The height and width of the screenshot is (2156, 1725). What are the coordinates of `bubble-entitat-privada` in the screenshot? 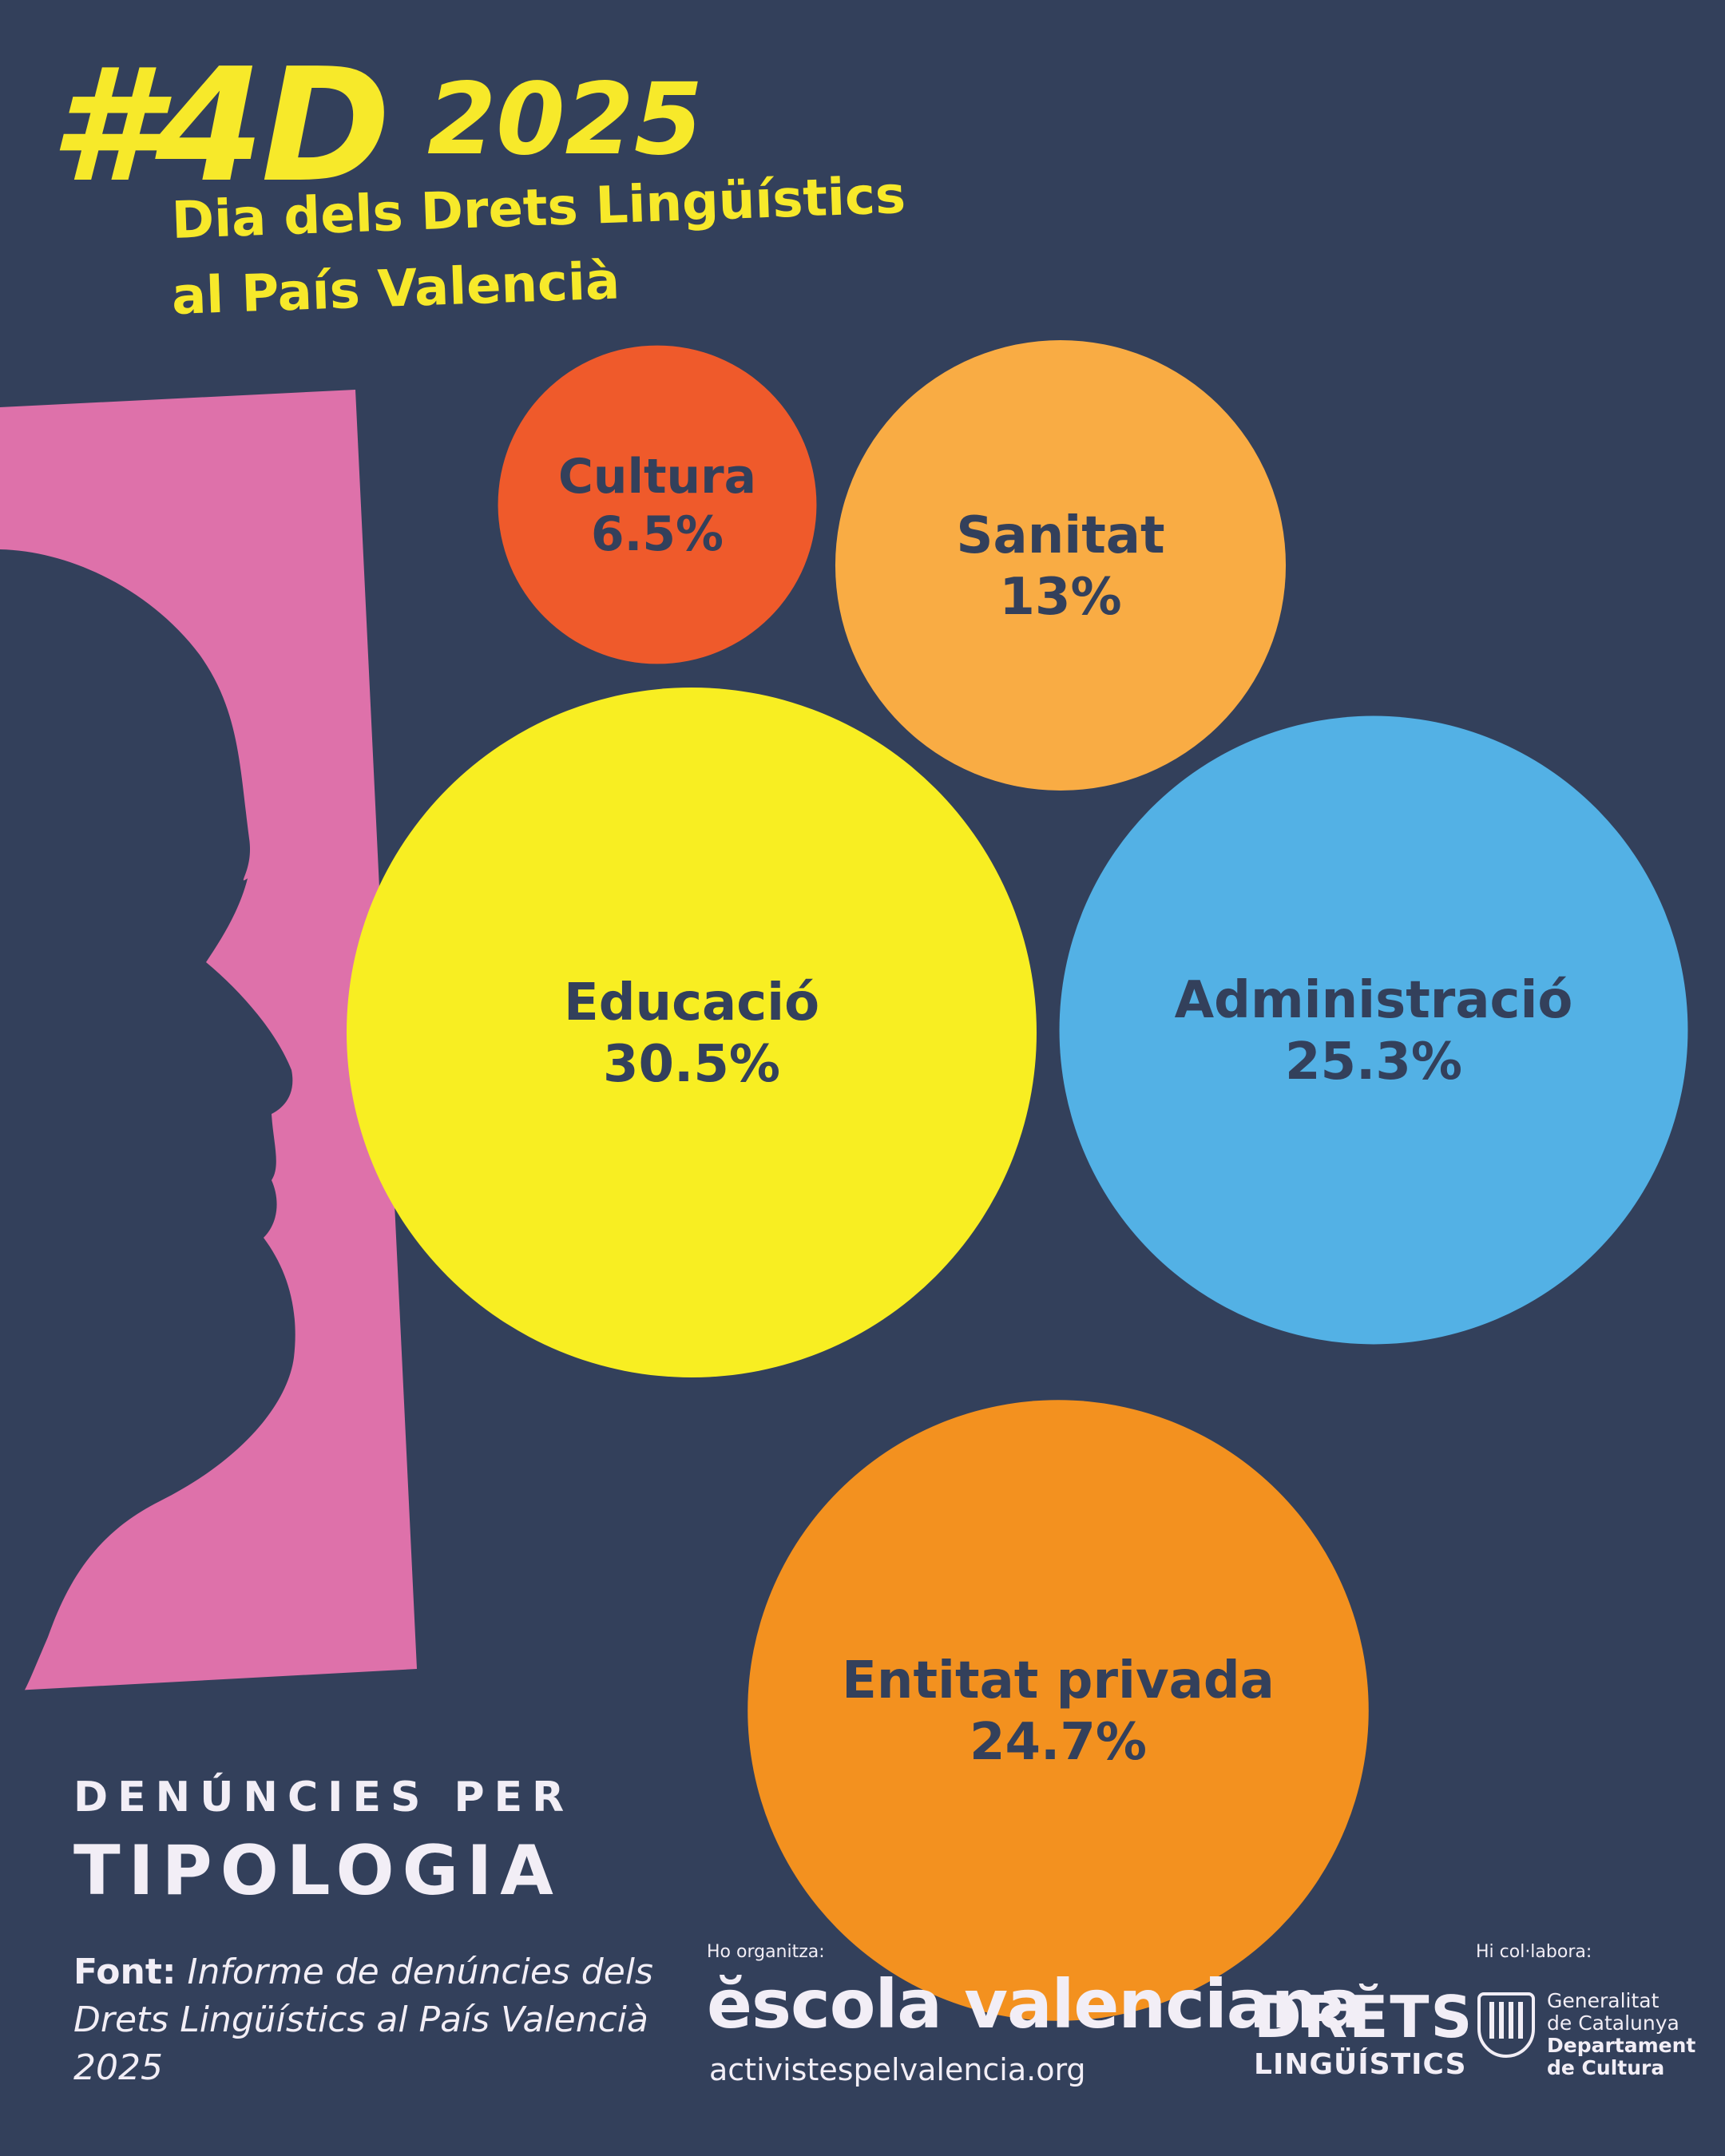 It's located at (1059, 1710).